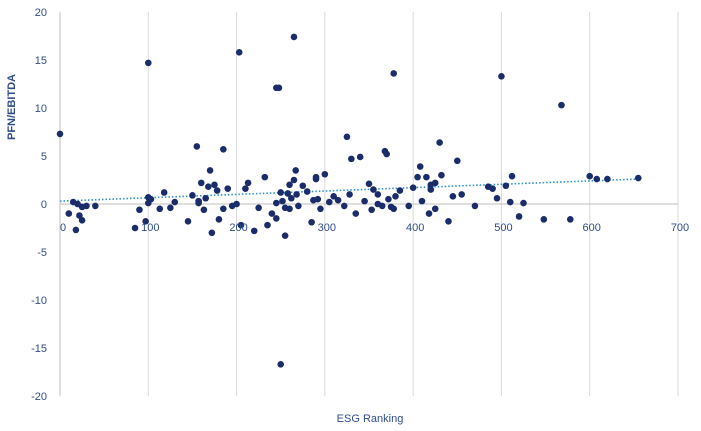  What do you see at coordinates (39, 301) in the screenshot?
I see `y-tick-label: -10` at bounding box center [39, 301].